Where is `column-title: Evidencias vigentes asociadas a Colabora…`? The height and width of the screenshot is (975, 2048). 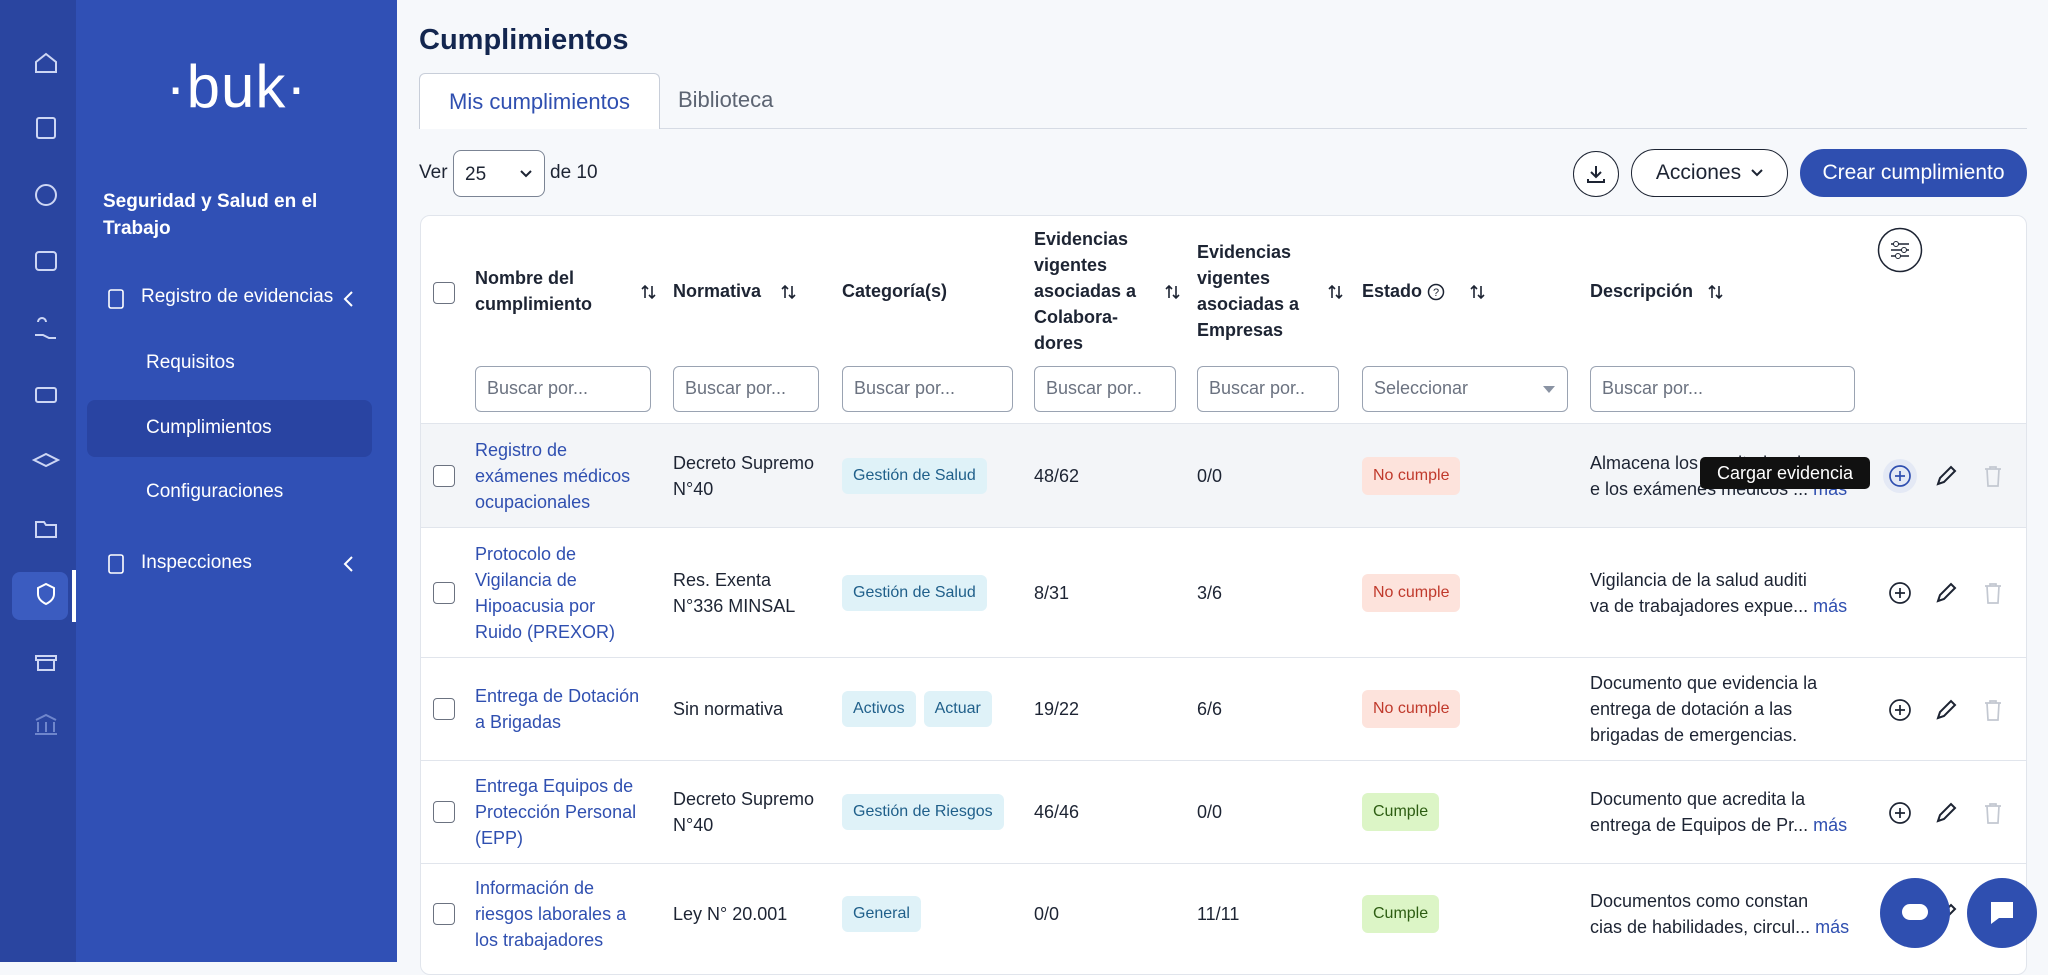
column-title: Evidencias vigentes asociadas a Colabora… is located at coordinates (1085, 291).